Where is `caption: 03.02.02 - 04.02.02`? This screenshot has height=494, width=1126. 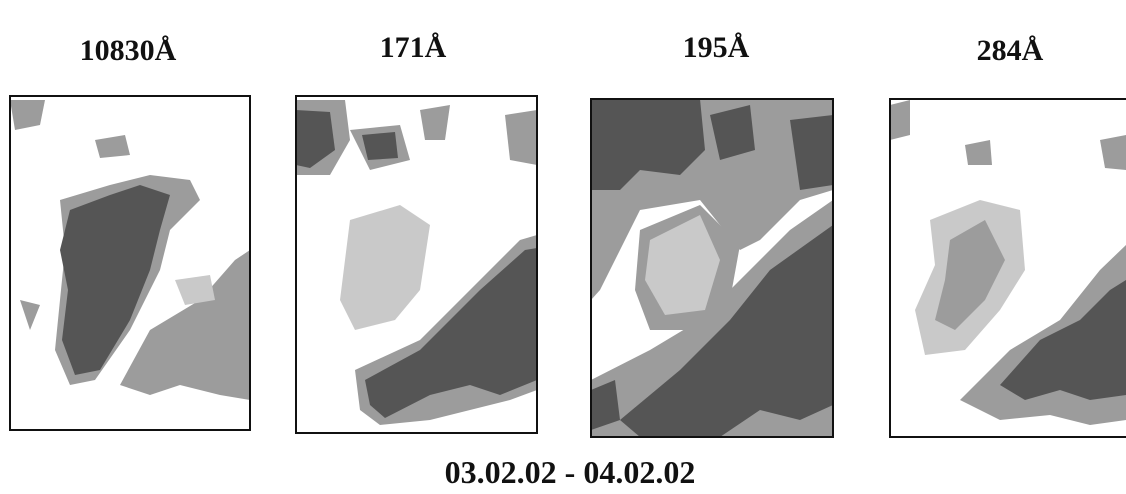 caption: 03.02.02 - 04.02.02 is located at coordinates (570, 471).